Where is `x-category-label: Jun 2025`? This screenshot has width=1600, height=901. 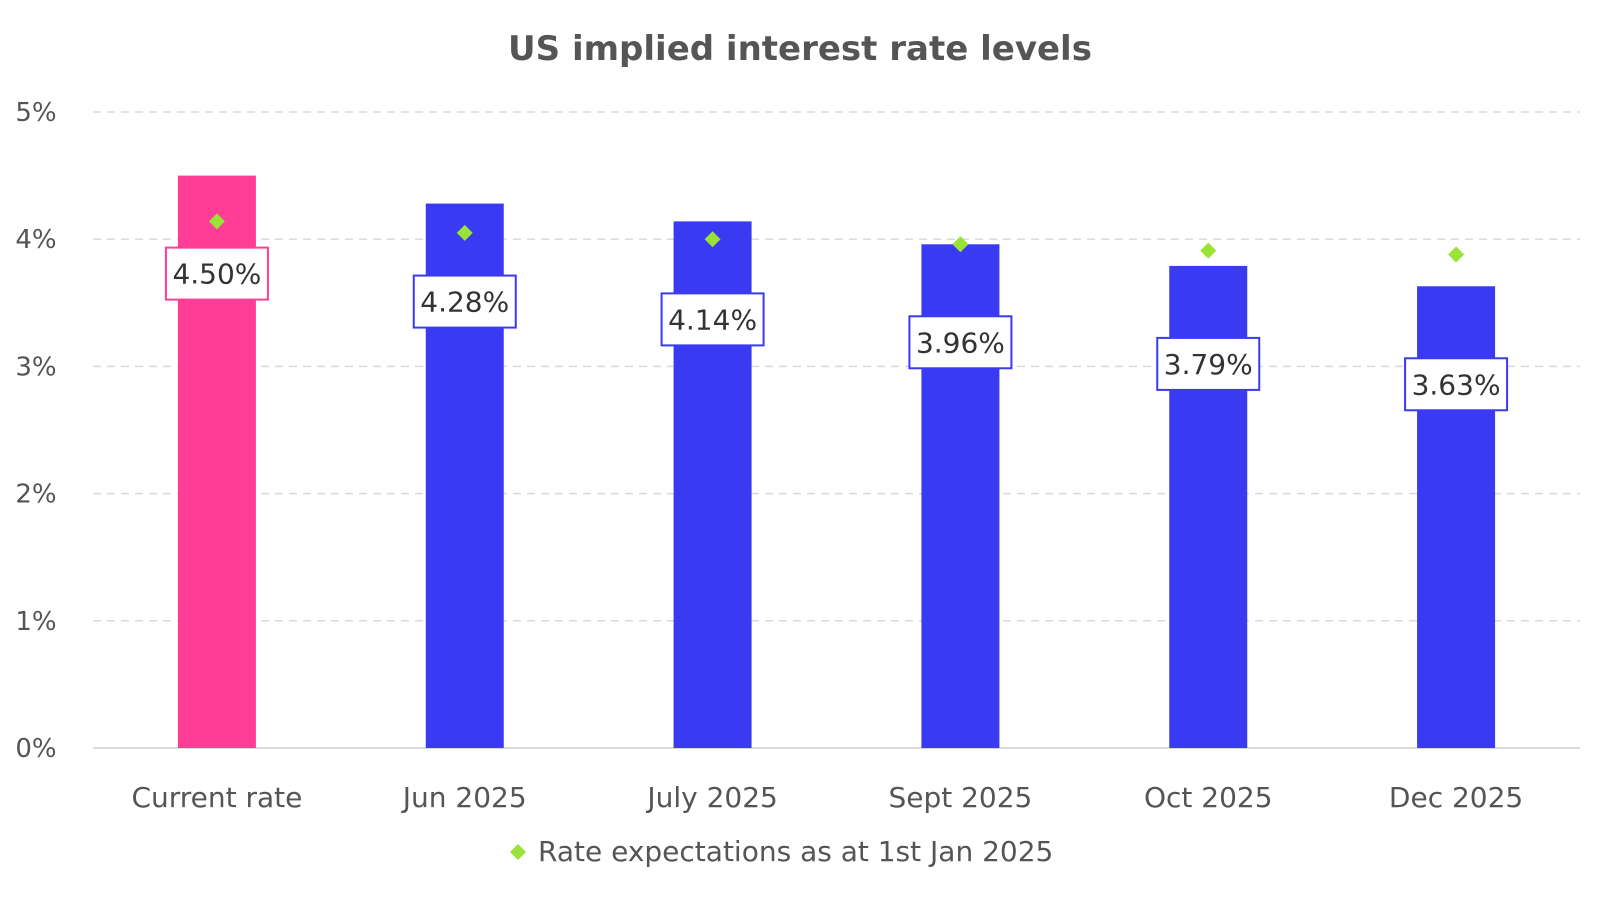
x-category-label: Jun 2025 is located at coordinates (464, 797).